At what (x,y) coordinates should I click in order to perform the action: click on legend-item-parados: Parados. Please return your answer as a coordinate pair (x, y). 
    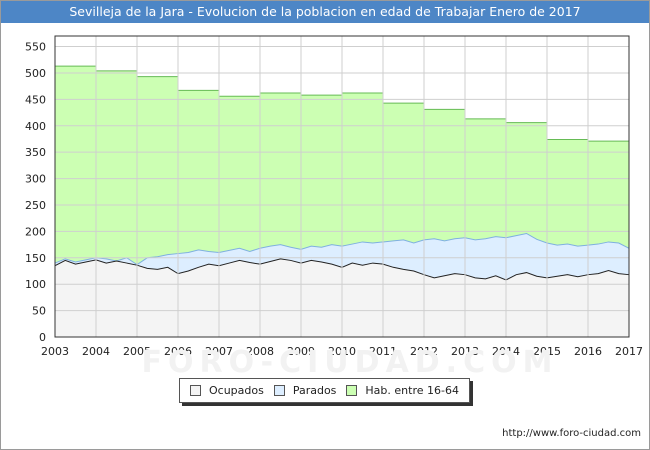
    Looking at the image, I should click on (305, 390).